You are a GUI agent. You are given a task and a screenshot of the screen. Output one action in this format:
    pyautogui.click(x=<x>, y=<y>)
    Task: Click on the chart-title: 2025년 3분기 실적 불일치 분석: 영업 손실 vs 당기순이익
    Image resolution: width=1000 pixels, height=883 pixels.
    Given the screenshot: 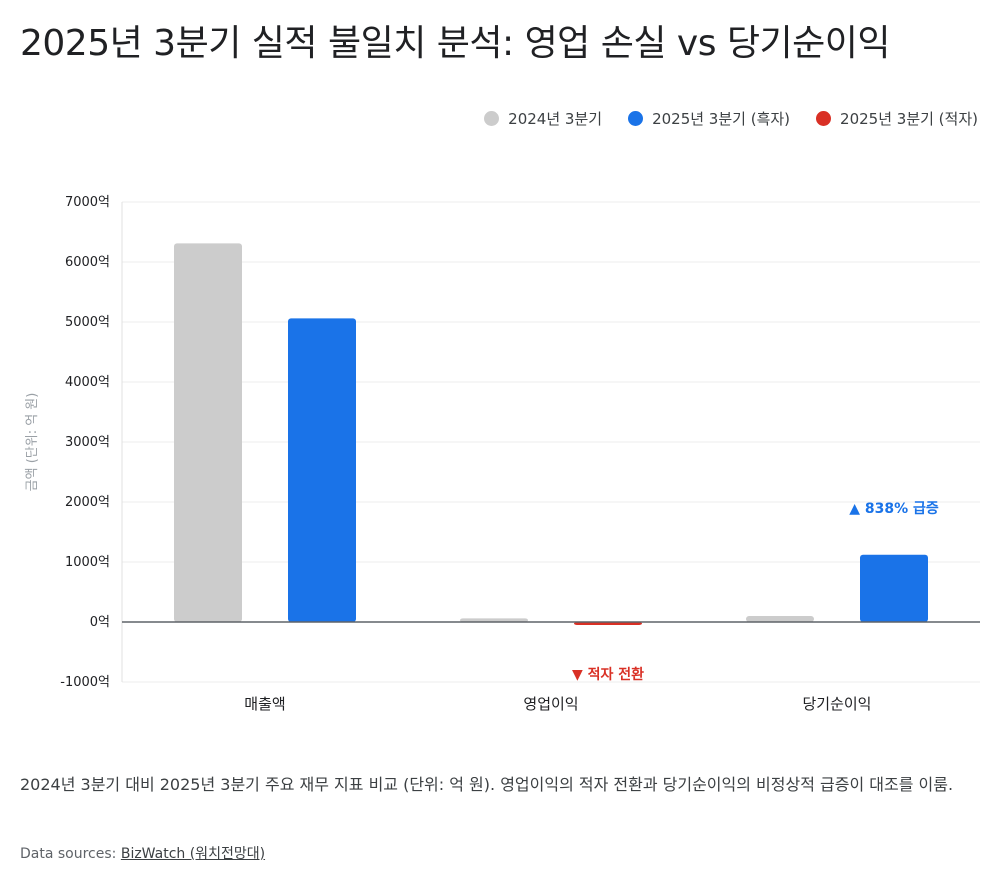 What is the action you would take?
    pyautogui.click(x=455, y=43)
    